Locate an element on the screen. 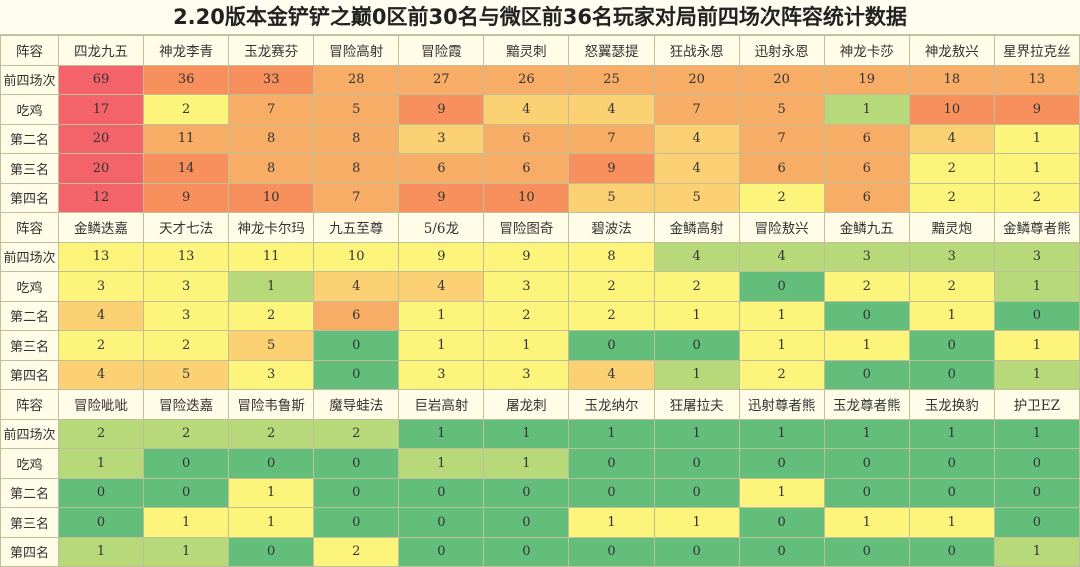 The image size is (1080, 567). comp-name: 玉龙尊者熊 is located at coordinates (866, 404).